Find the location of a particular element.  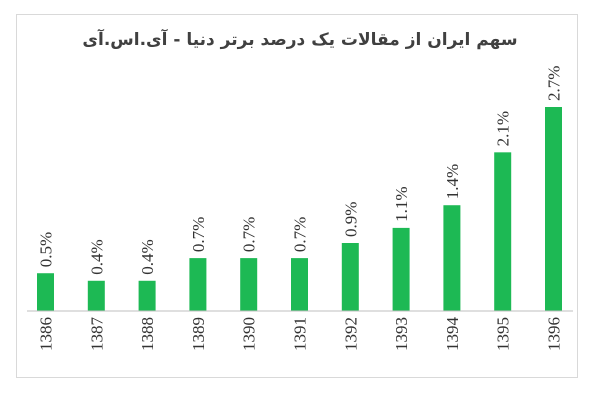

tick-label-1394: 1394 is located at coordinates (452, 334).